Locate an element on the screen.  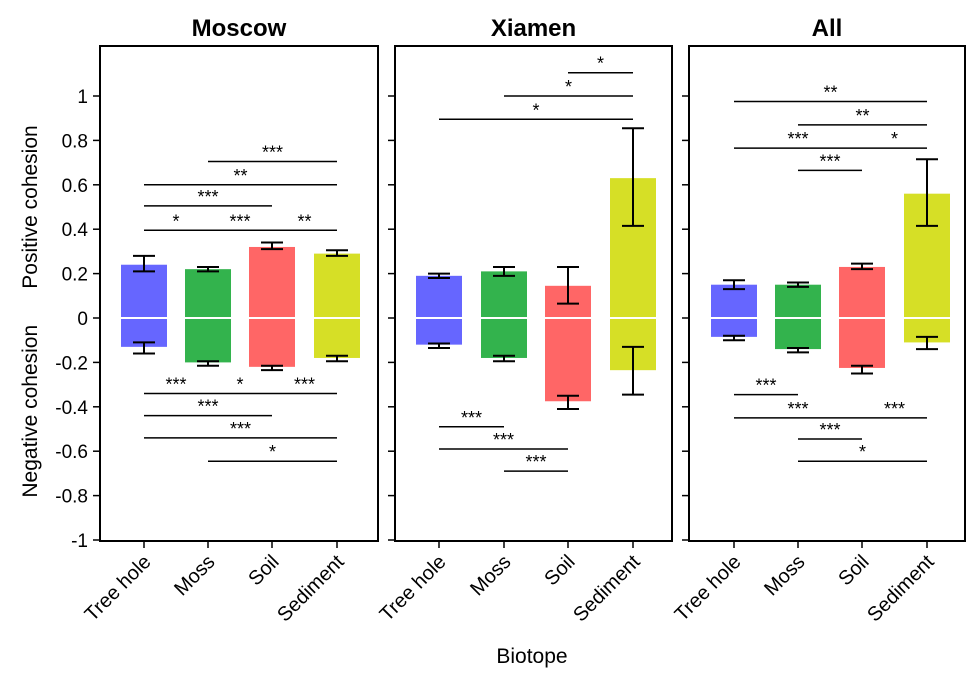
y-tick-label: -0.4 is located at coordinates (71, 408).